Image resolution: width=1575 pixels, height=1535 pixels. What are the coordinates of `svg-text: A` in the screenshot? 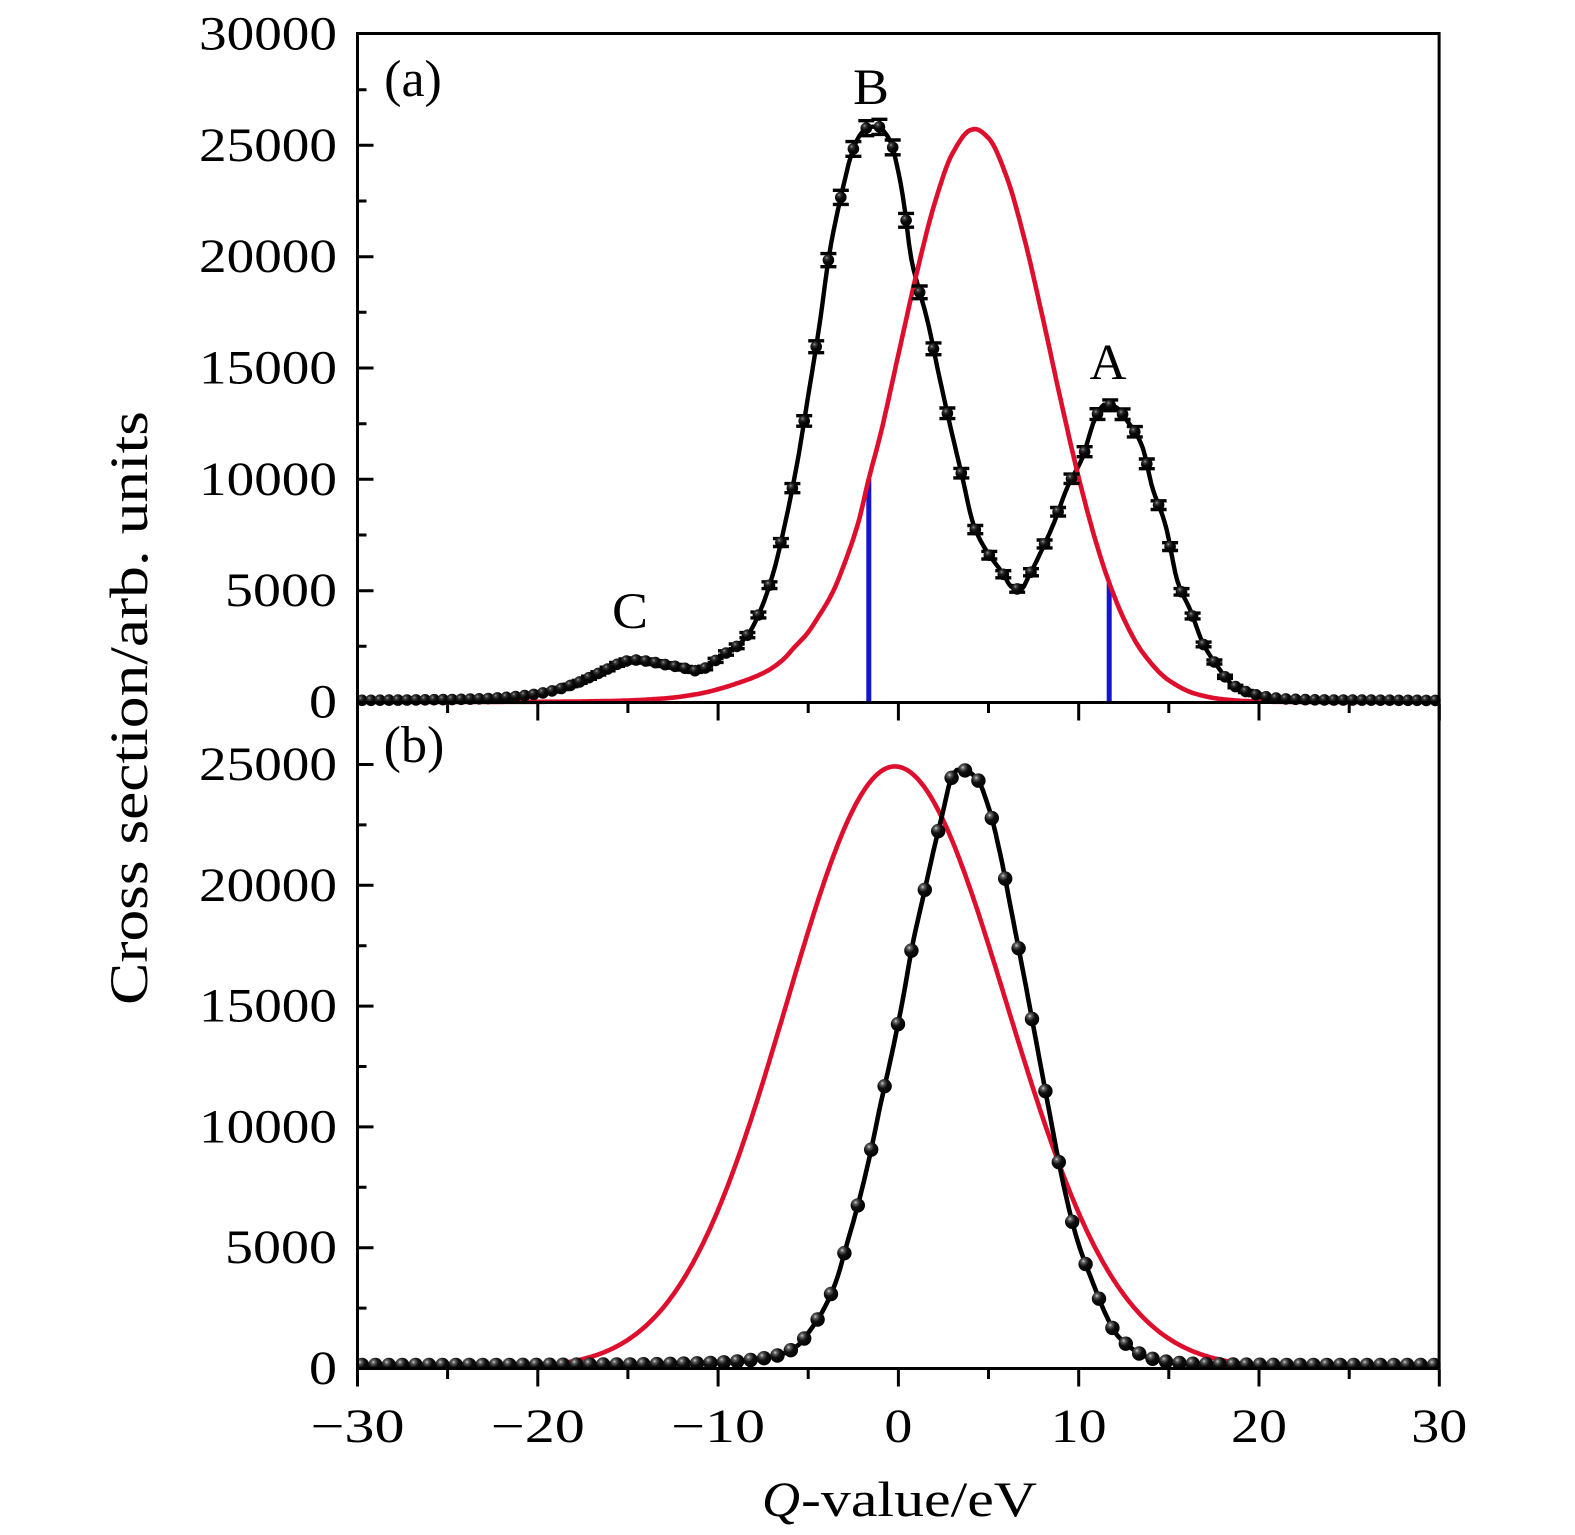 It's located at (1108, 363).